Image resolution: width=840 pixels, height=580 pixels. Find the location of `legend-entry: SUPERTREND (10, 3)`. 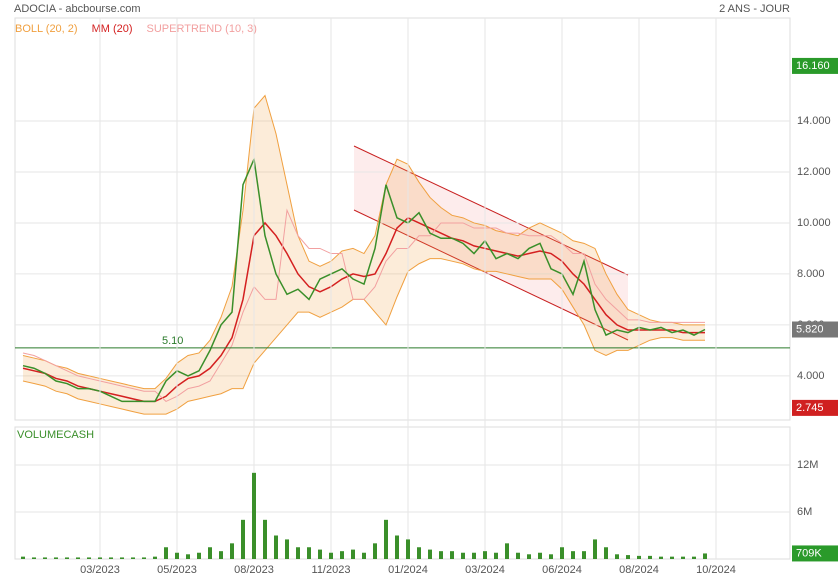

legend-entry: SUPERTREND (10, 3) is located at coordinates (202, 29).